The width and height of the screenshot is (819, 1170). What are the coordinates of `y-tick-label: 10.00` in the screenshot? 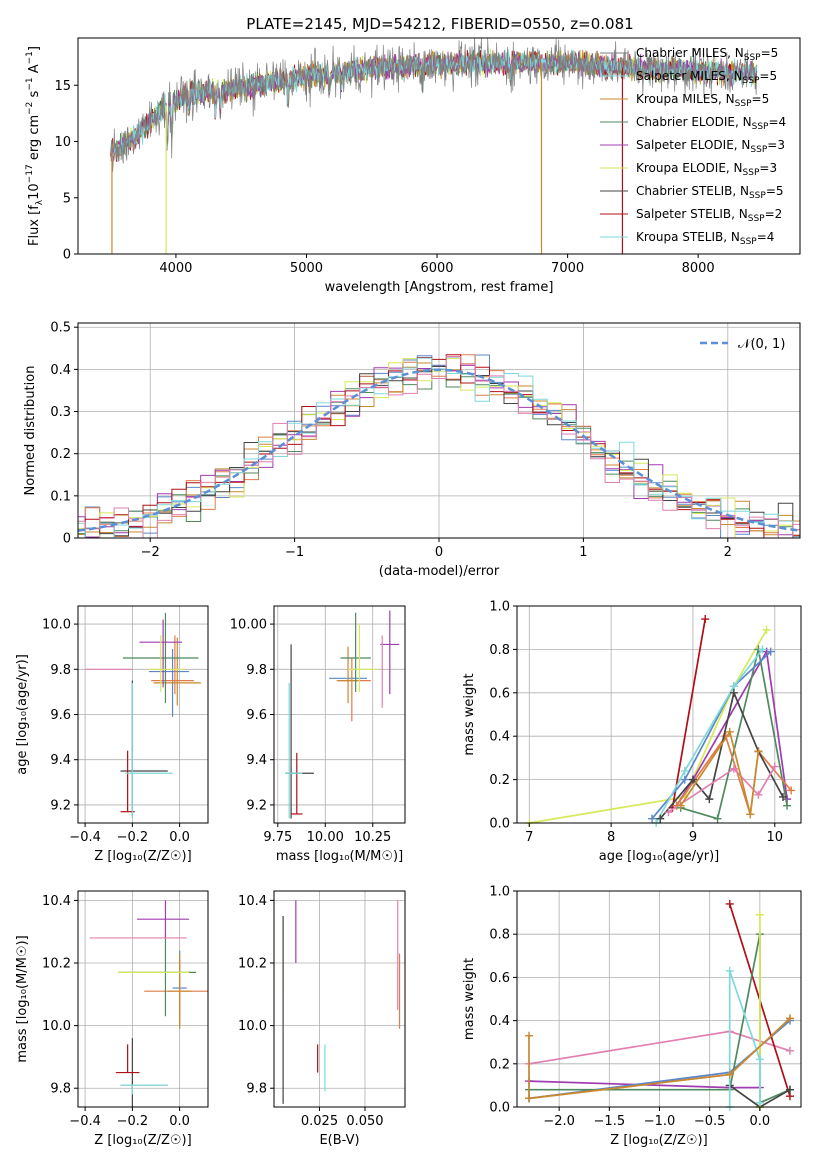 It's located at (248, 625).